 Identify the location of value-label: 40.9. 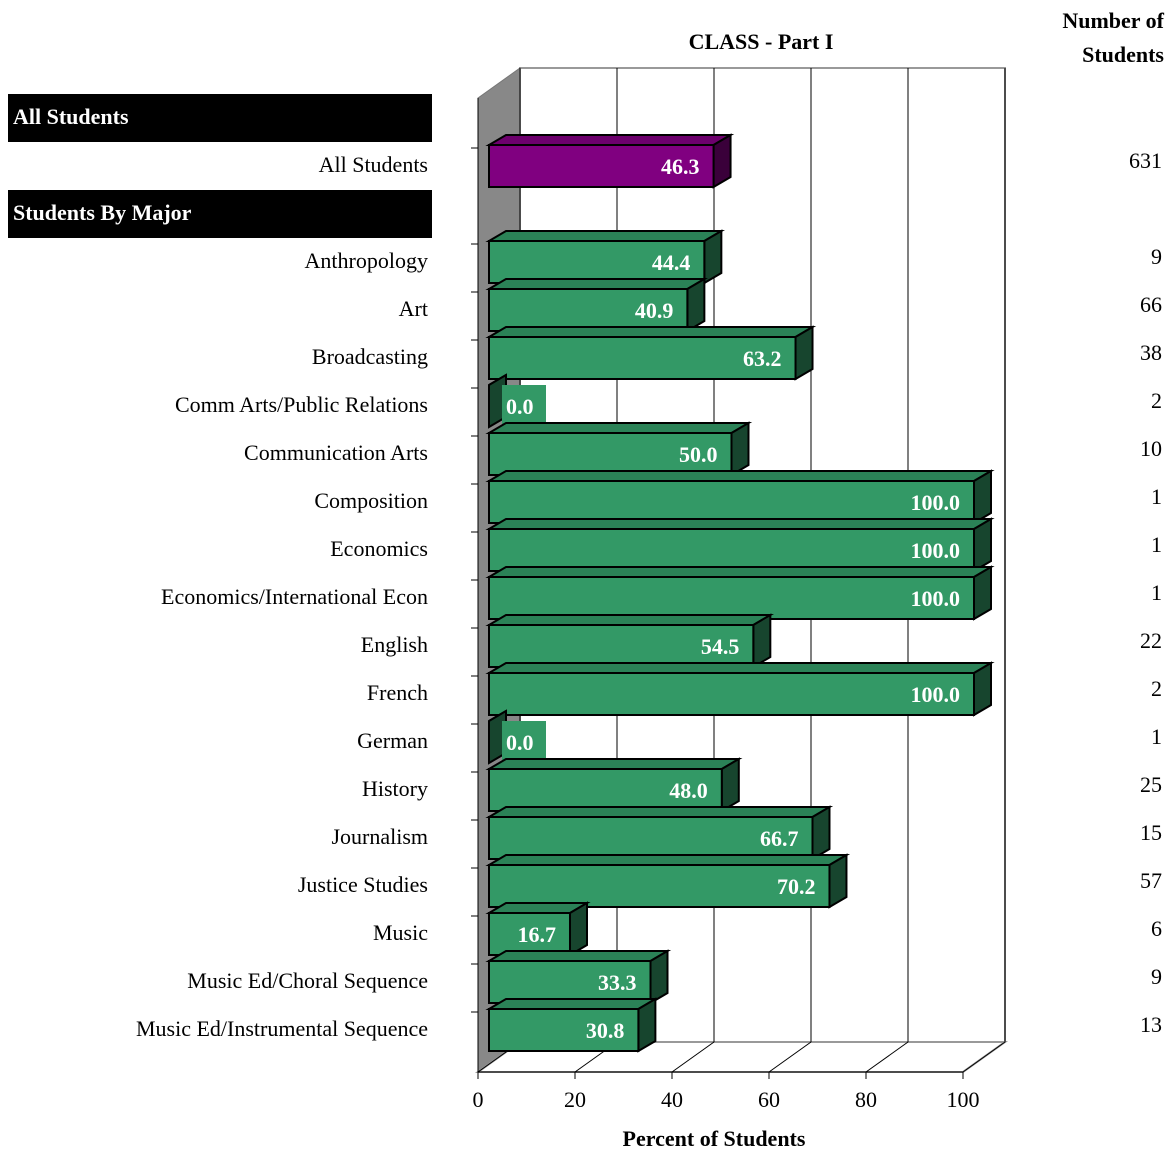
(654, 310).